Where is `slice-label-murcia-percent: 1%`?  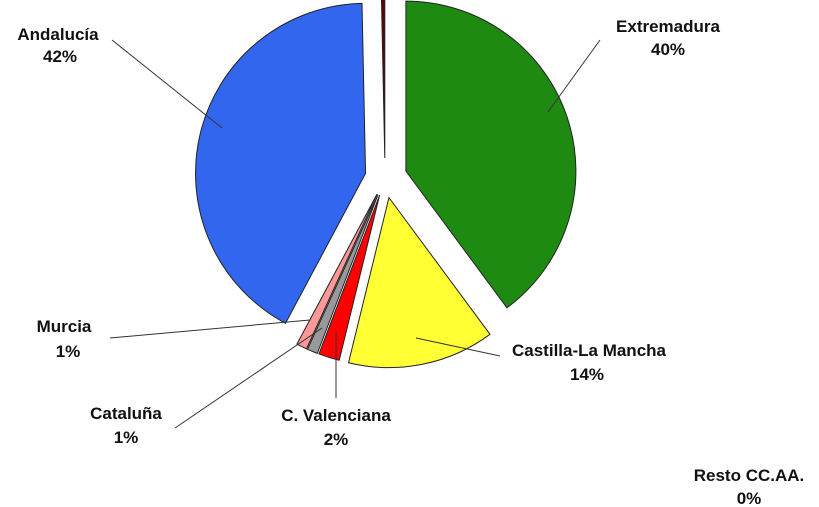
slice-label-murcia-percent: 1% is located at coordinates (68, 351).